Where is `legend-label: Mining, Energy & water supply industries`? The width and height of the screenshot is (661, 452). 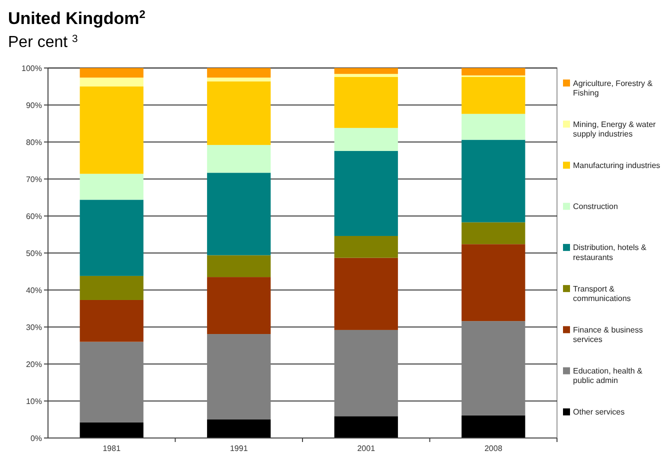
legend-label: Mining, Energy & water supply industries is located at coordinates (614, 129).